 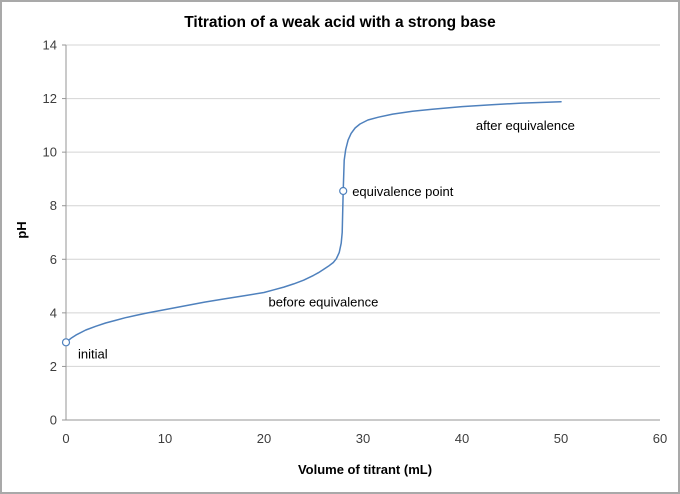 I want to click on marker-label: initial, so click(x=93, y=353).